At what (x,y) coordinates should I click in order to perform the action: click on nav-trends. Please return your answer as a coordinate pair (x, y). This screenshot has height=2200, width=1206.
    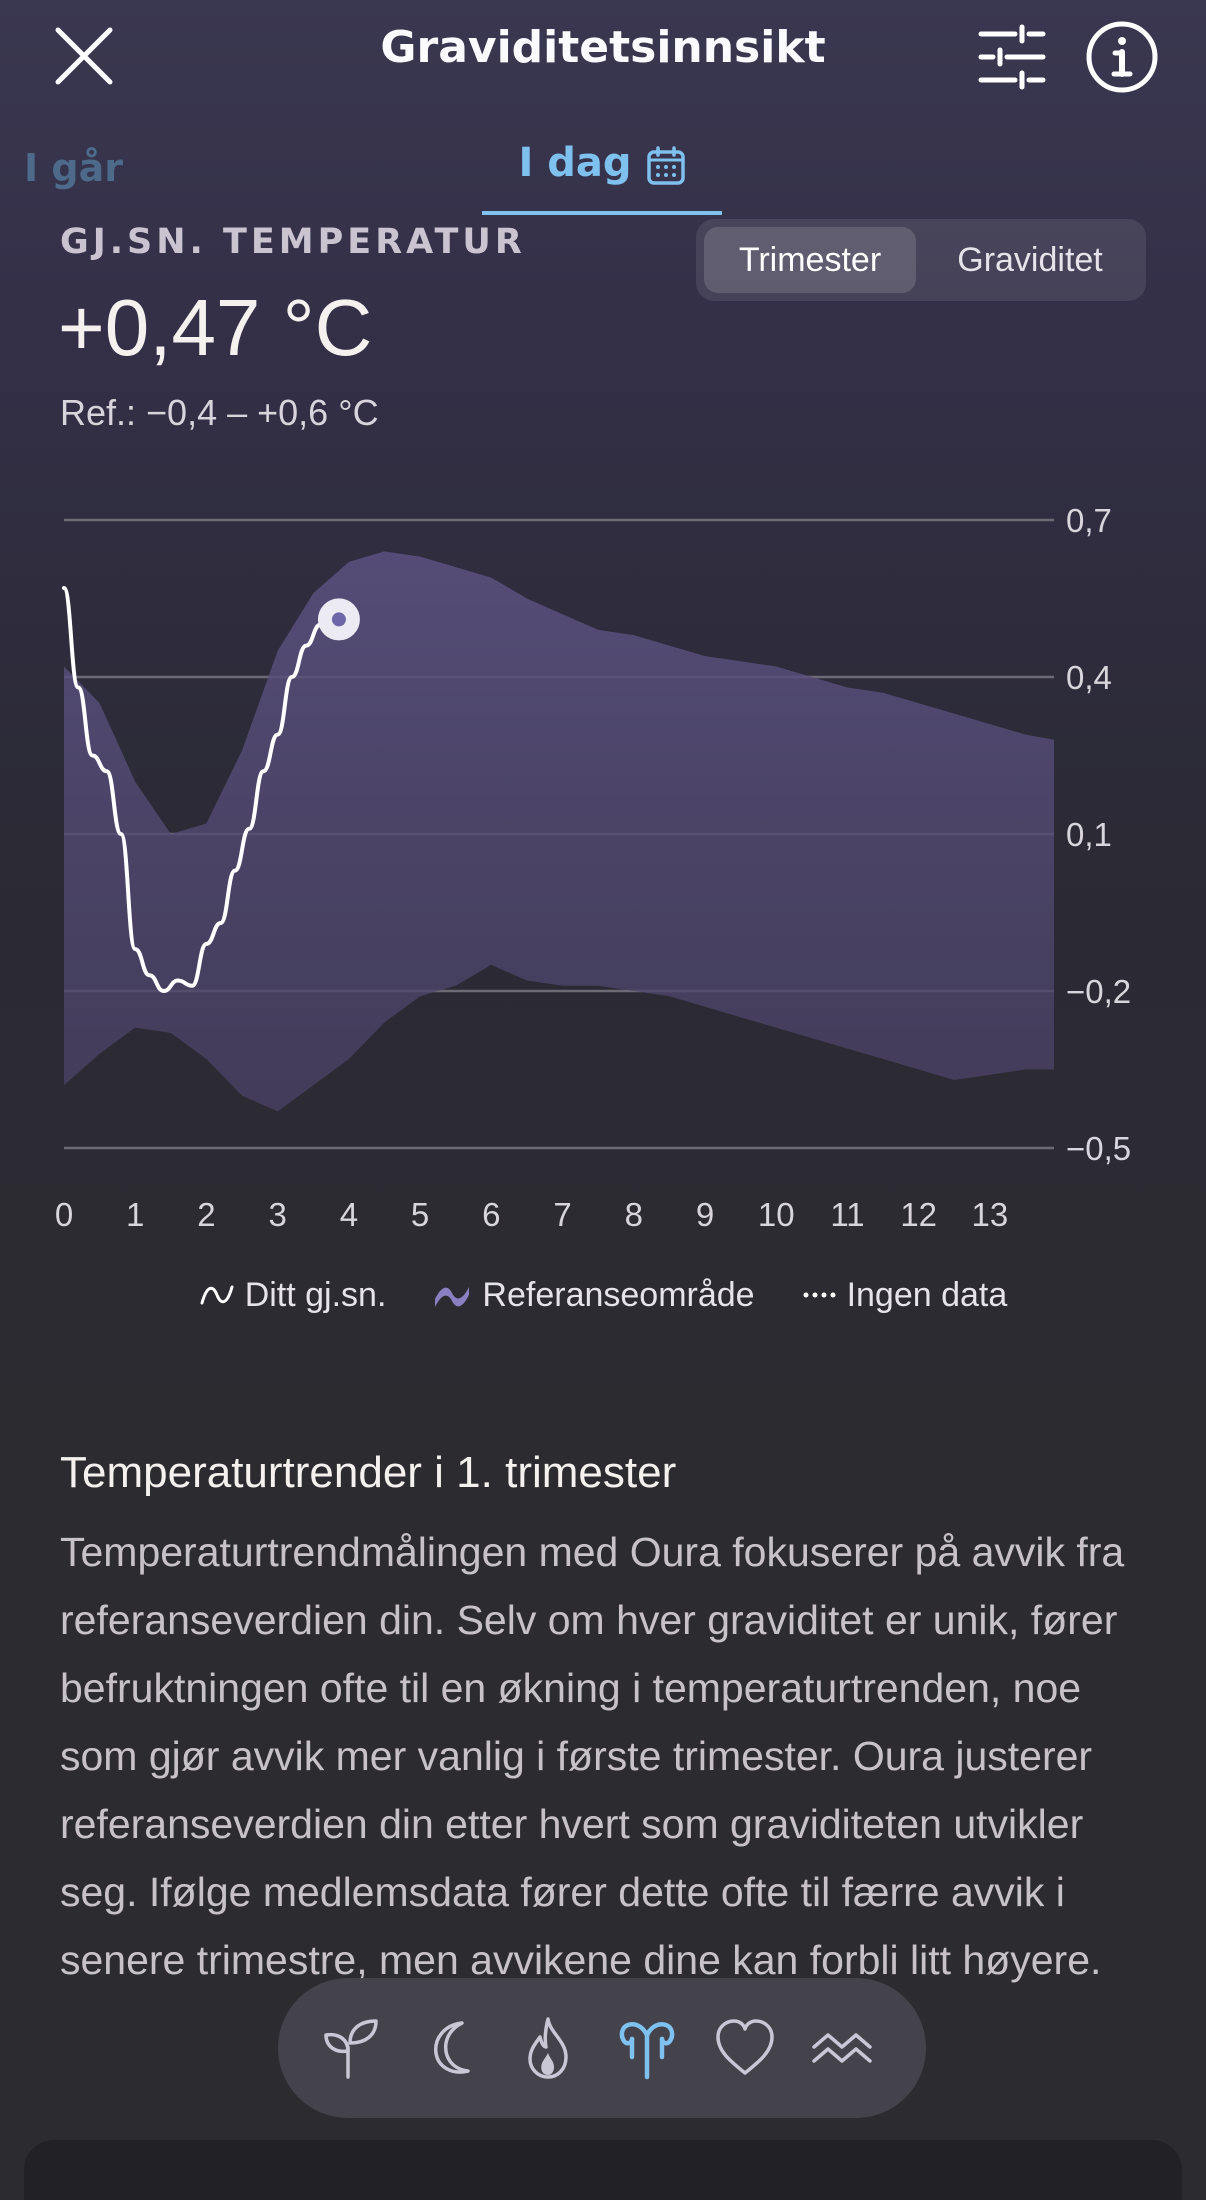
    Looking at the image, I should click on (843, 2048).